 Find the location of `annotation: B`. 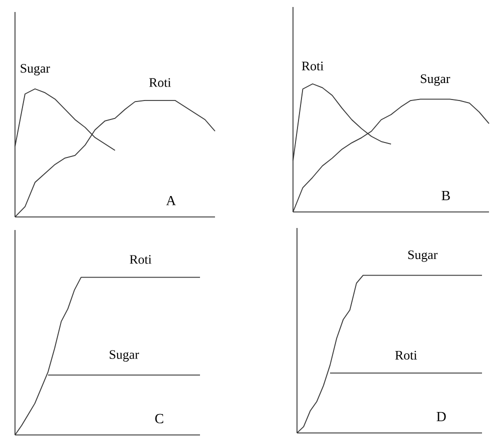

annotation: B is located at coordinates (446, 195).